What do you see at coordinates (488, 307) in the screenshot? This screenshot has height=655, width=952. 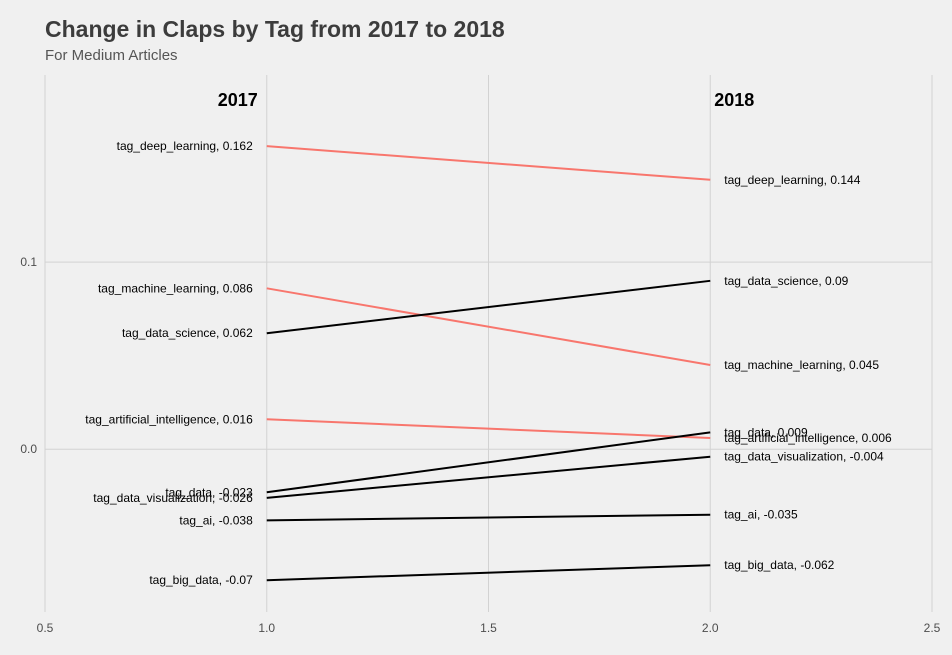 I see `series-line-tag_data_science` at bounding box center [488, 307].